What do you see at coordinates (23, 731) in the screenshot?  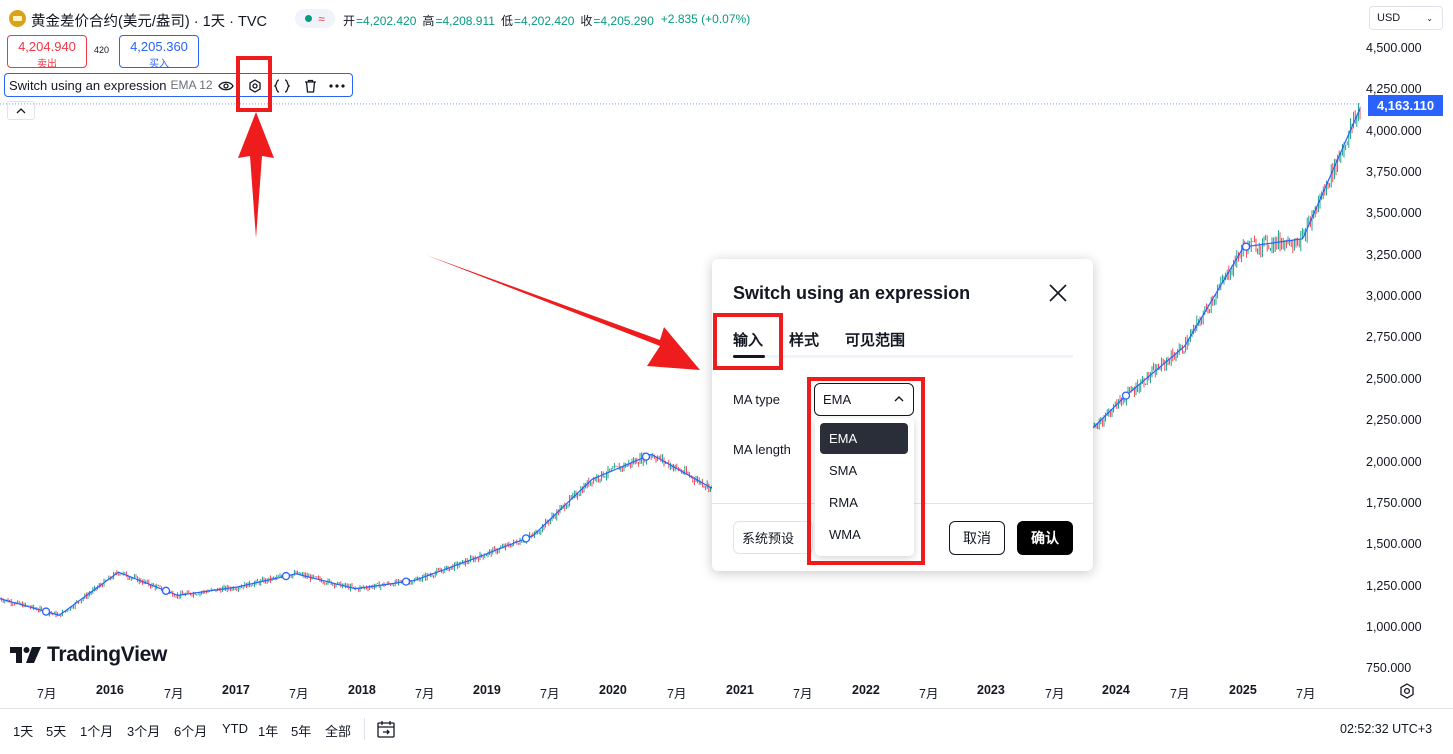 I see `range-1d: 1天` at bounding box center [23, 731].